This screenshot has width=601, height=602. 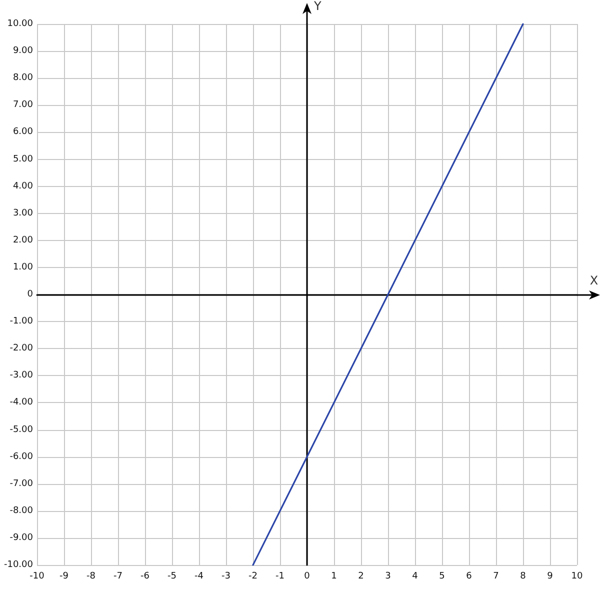 I want to click on y-tick-label: -4.00, so click(x=22, y=403).